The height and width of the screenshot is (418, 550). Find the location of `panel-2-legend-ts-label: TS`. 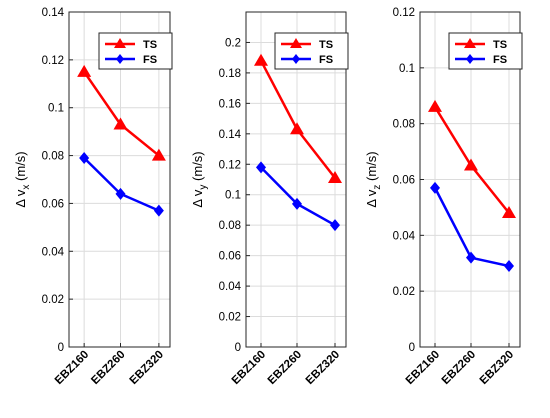

panel-2-legend-ts-label: TS is located at coordinates (326, 45).